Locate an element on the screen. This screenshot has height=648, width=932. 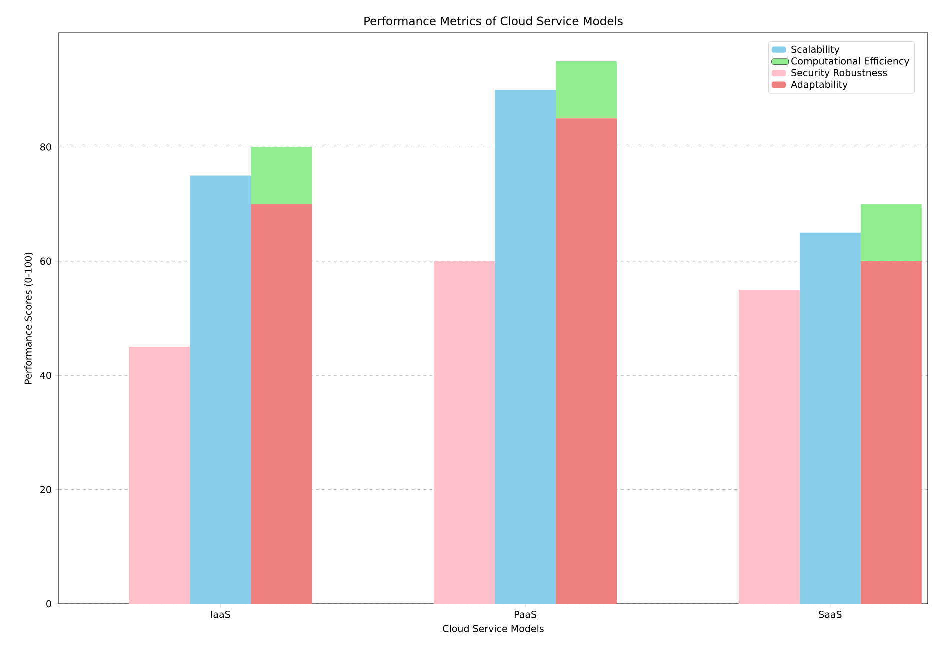
y-tick-label: 60 is located at coordinates (46, 261).